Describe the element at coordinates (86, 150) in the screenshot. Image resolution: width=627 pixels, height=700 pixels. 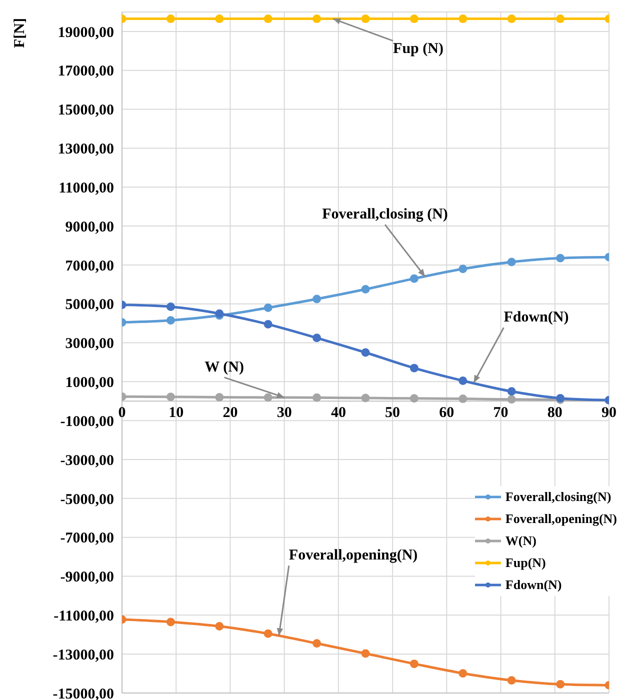
I see `y-tick-label: 13000,00` at that location.